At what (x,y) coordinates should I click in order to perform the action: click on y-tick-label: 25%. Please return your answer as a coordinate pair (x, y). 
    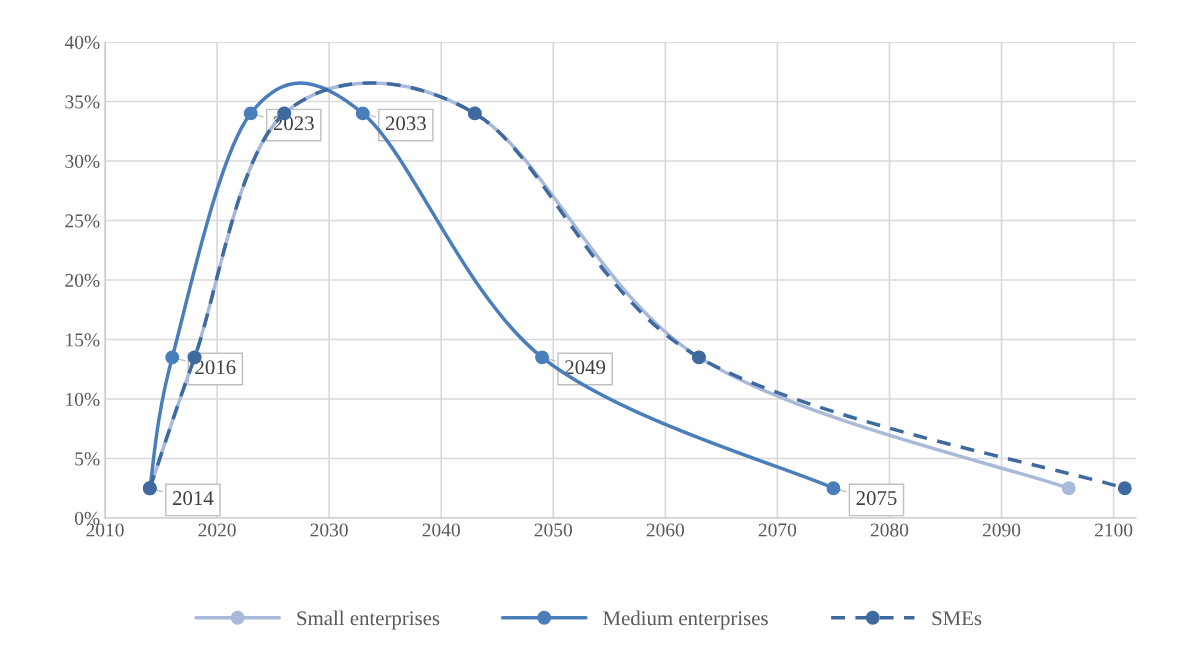
    Looking at the image, I should click on (82, 221).